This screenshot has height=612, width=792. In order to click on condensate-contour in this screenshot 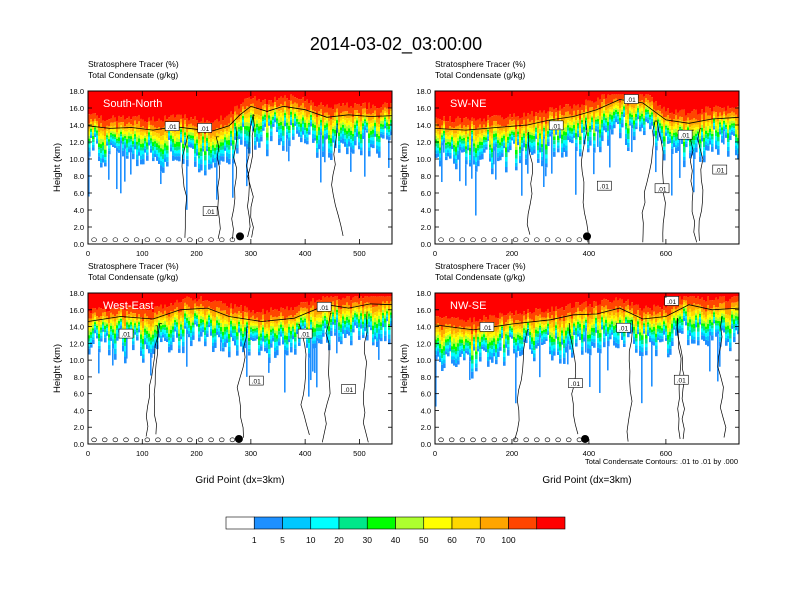, I will do `click(232, 240)`.